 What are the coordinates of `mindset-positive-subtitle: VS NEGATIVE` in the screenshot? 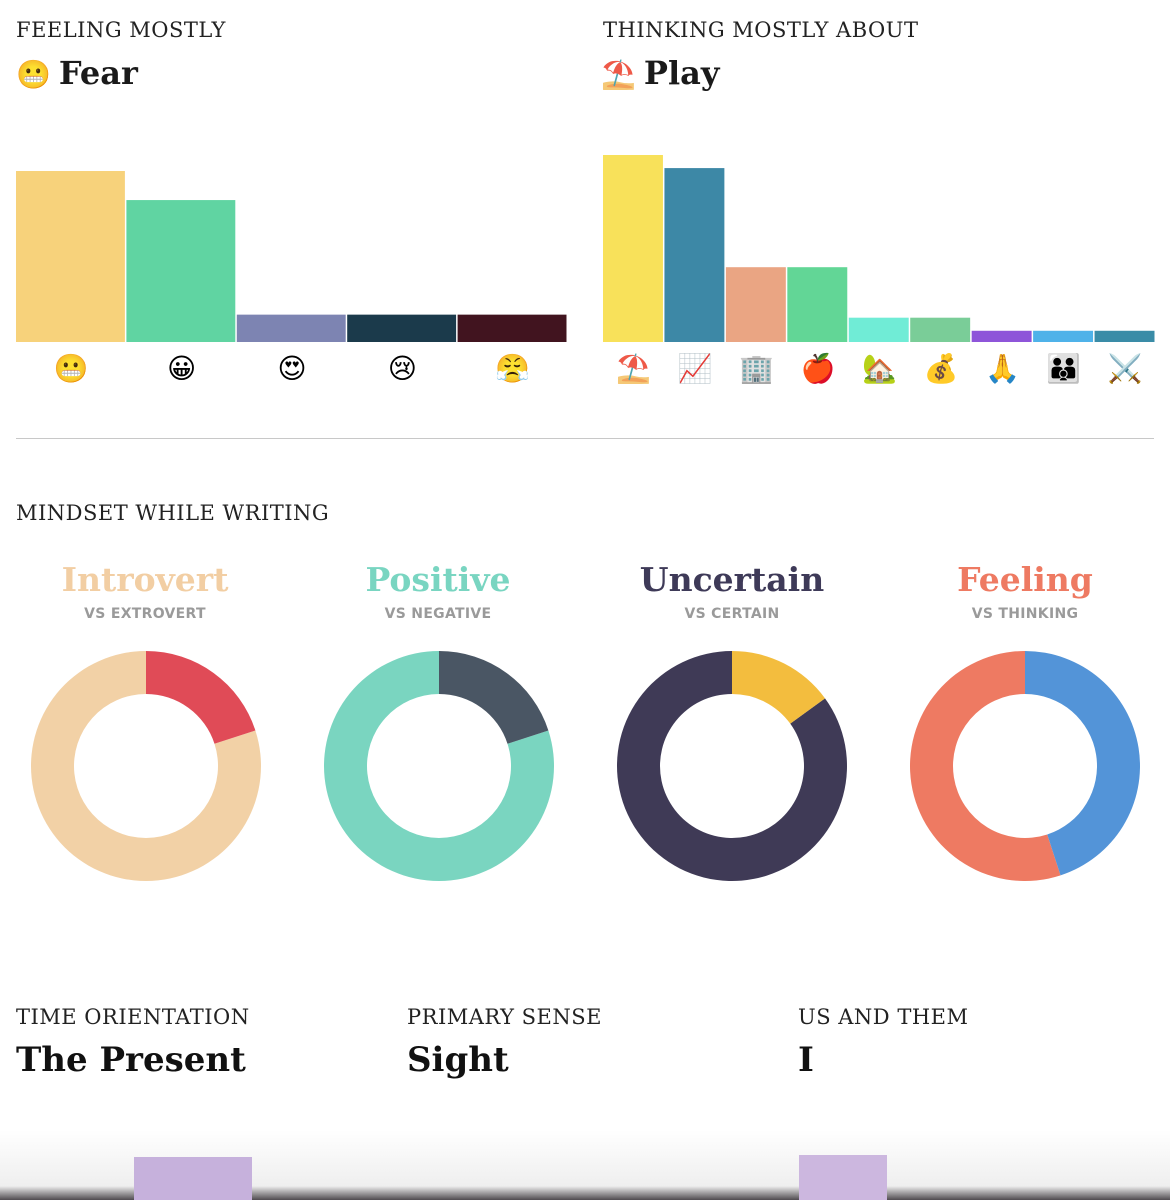 It's located at (438, 614).